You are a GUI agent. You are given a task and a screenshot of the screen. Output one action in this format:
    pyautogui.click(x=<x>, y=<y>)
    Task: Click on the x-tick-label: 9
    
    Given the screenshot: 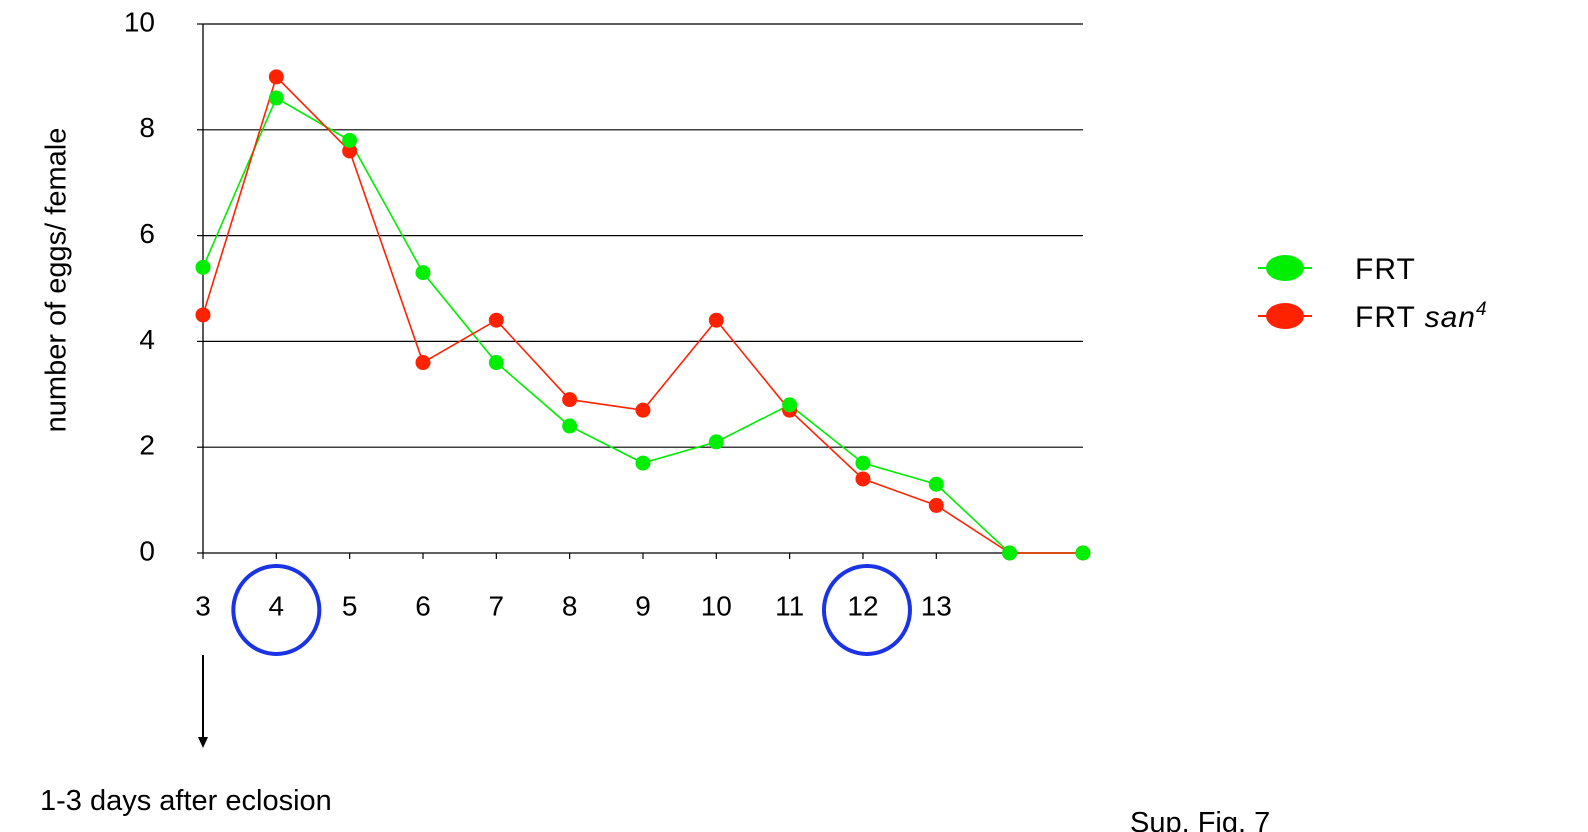 What is the action you would take?
    pyautogui.click(x=643, y=605)
    